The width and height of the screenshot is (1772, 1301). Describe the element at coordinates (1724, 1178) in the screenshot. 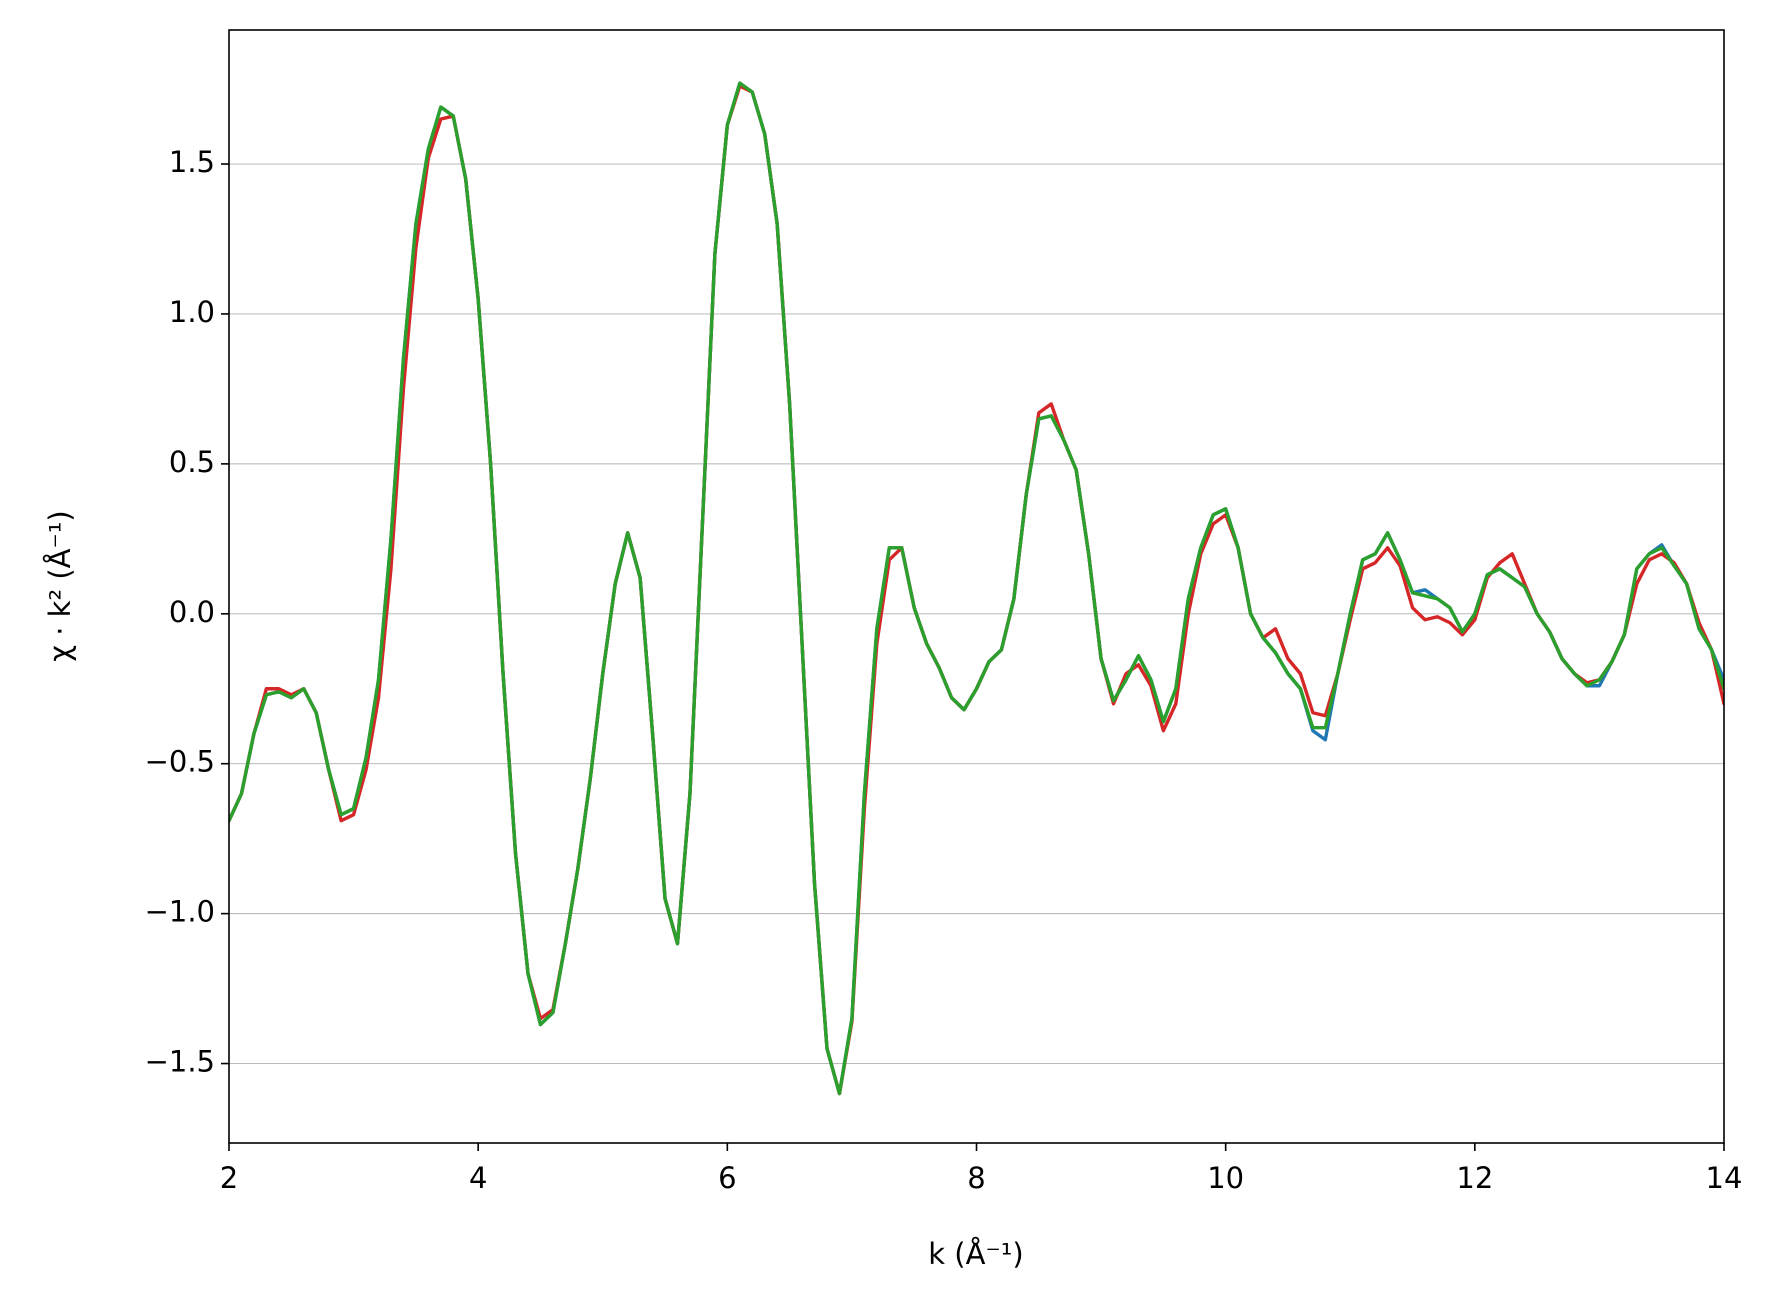

I see `x-tick-label: 14` at that location.